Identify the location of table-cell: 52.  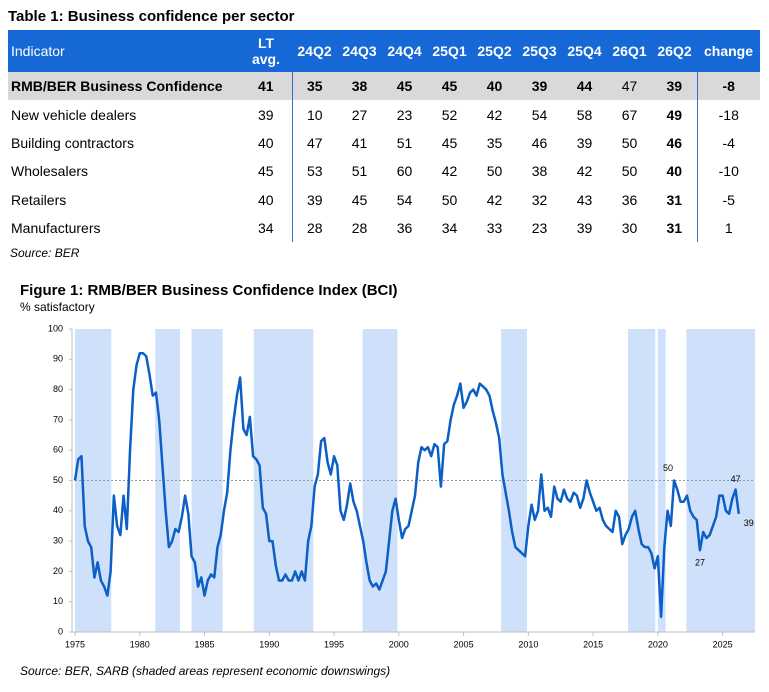
(449, 114).